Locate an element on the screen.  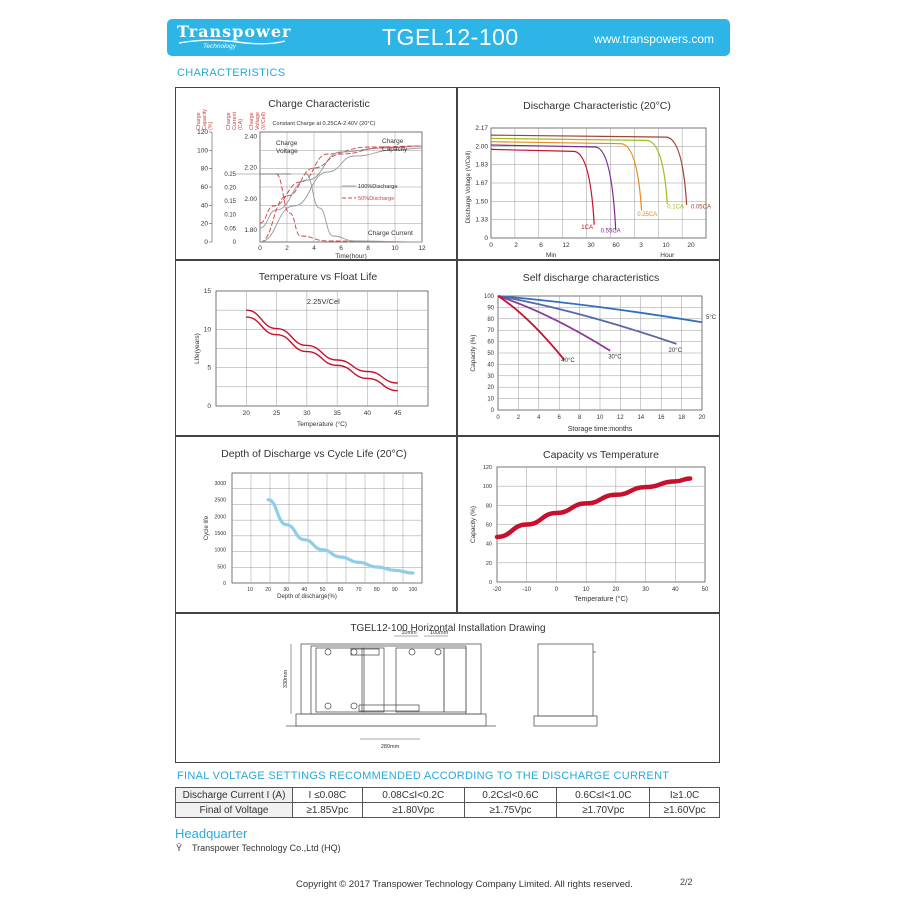
axis-header: Voltage is located at coordinates (258, 121).